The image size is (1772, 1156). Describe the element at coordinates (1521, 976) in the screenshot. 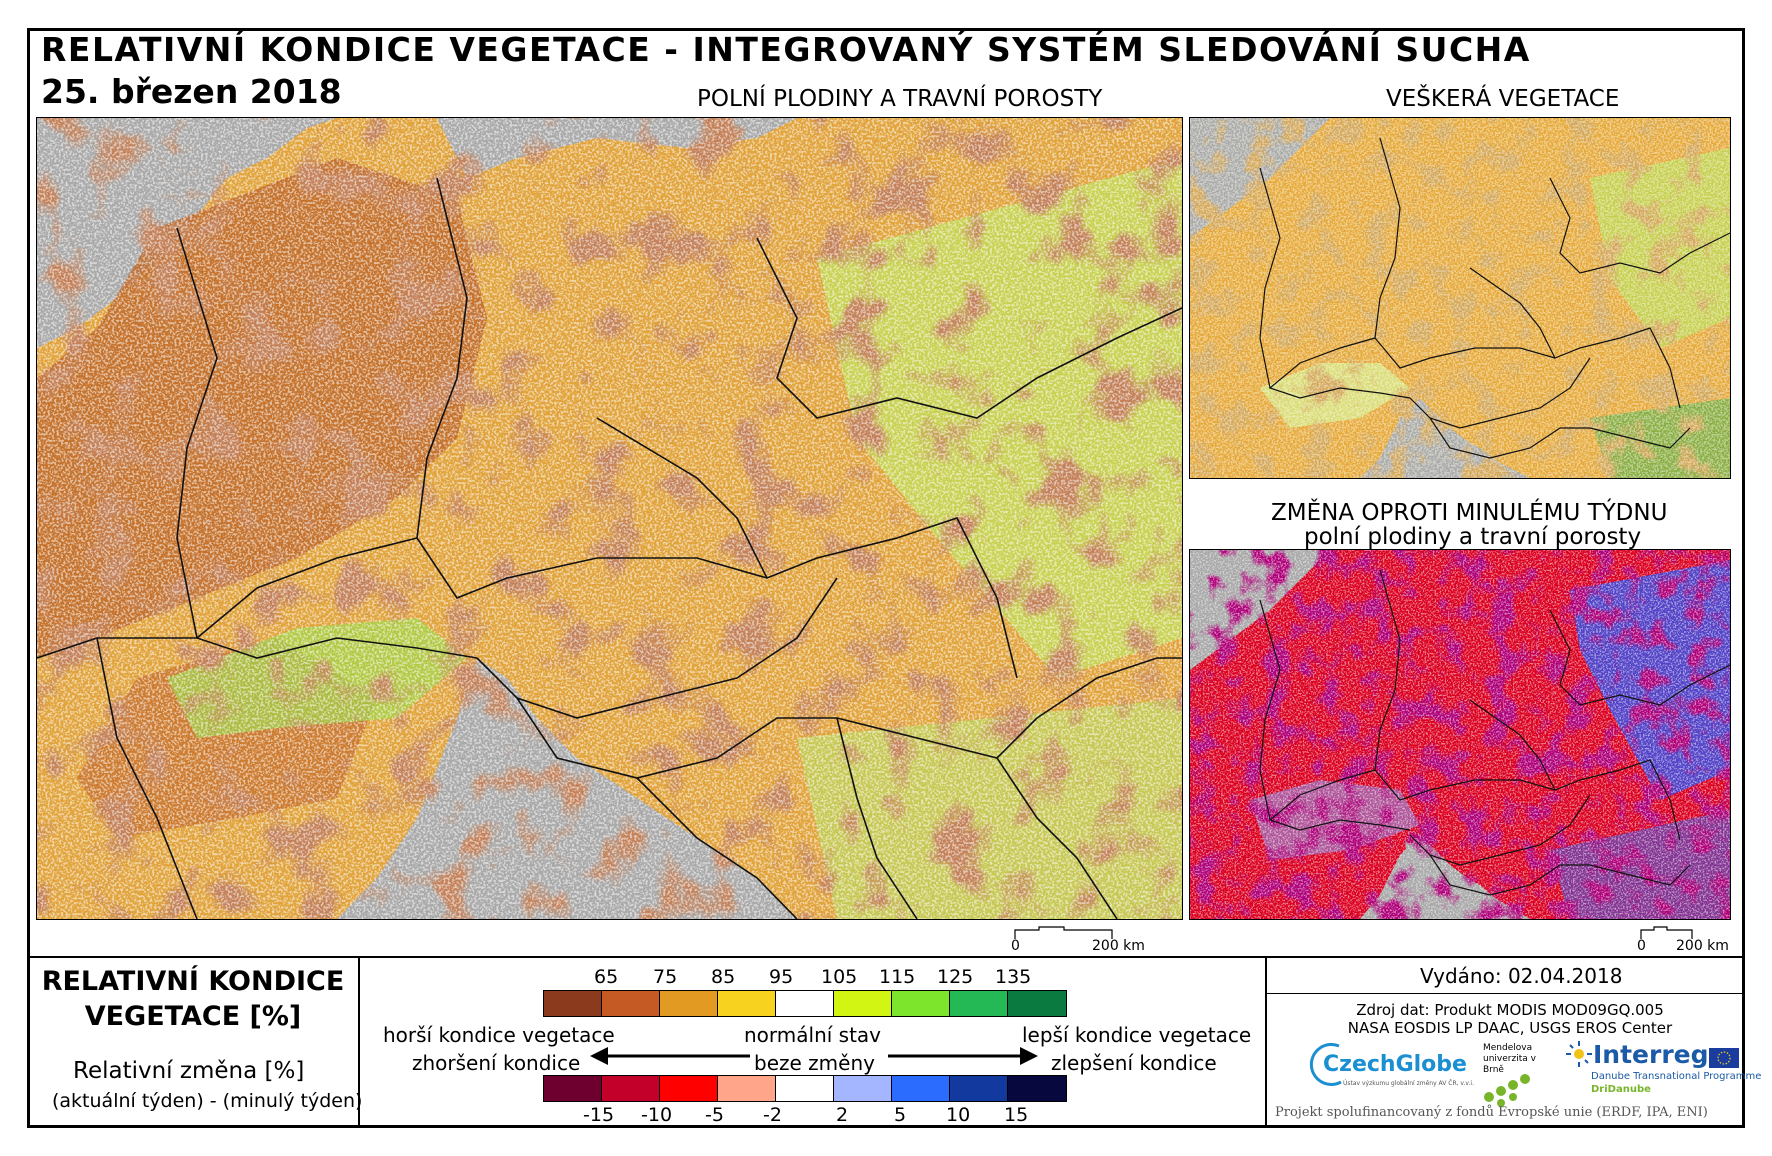

I see `issued-date: Vydáno: 02.04.2018` at that location.